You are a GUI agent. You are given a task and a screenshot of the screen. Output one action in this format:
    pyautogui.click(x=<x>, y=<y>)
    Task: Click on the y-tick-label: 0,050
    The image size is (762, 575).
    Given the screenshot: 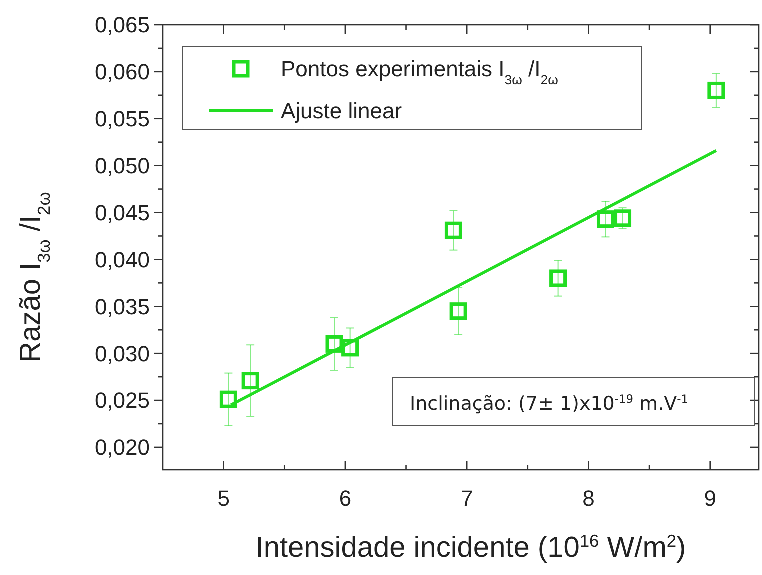 What is the action you would take?
    pyautogui.click(x=122, y=166)
    